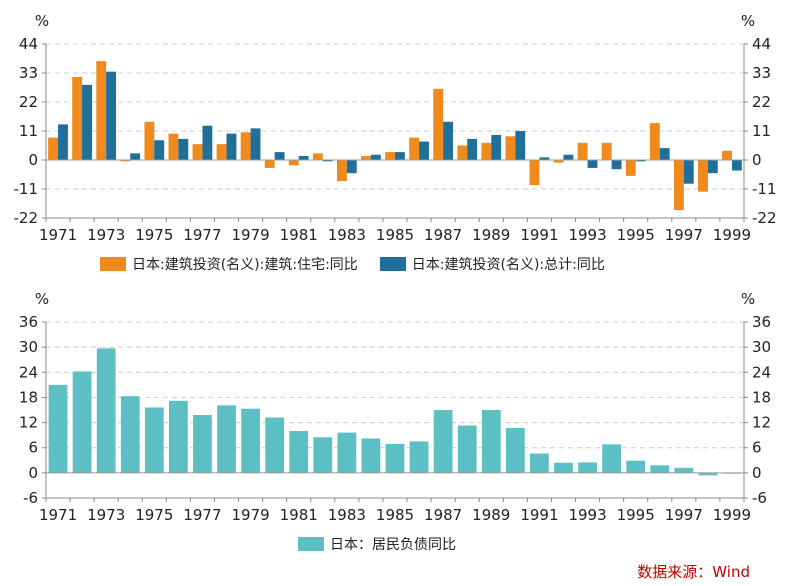 The image size is (800, 586). I want to click on bar-日本:建筑投资(名义):总计:同比-1984, so click(375, 157).